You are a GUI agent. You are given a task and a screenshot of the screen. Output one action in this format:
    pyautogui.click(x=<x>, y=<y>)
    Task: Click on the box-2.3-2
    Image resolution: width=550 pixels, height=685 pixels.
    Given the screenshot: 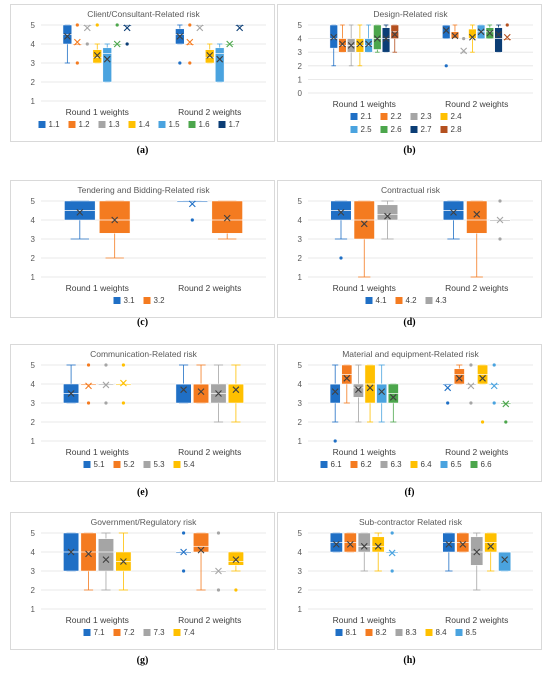 What is the action you would take?
    pyautogui.click(x=463, y=46)
    